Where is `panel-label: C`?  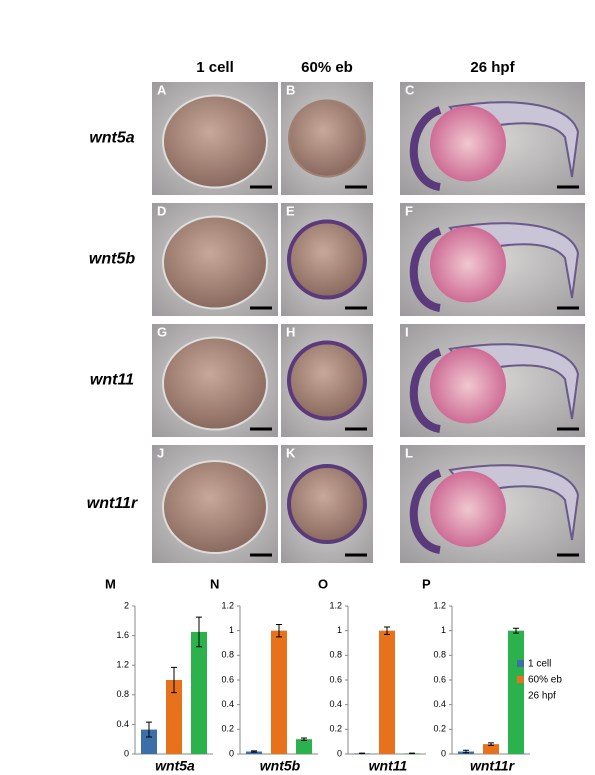
panel-label: C is located at coordinates (410, 89).